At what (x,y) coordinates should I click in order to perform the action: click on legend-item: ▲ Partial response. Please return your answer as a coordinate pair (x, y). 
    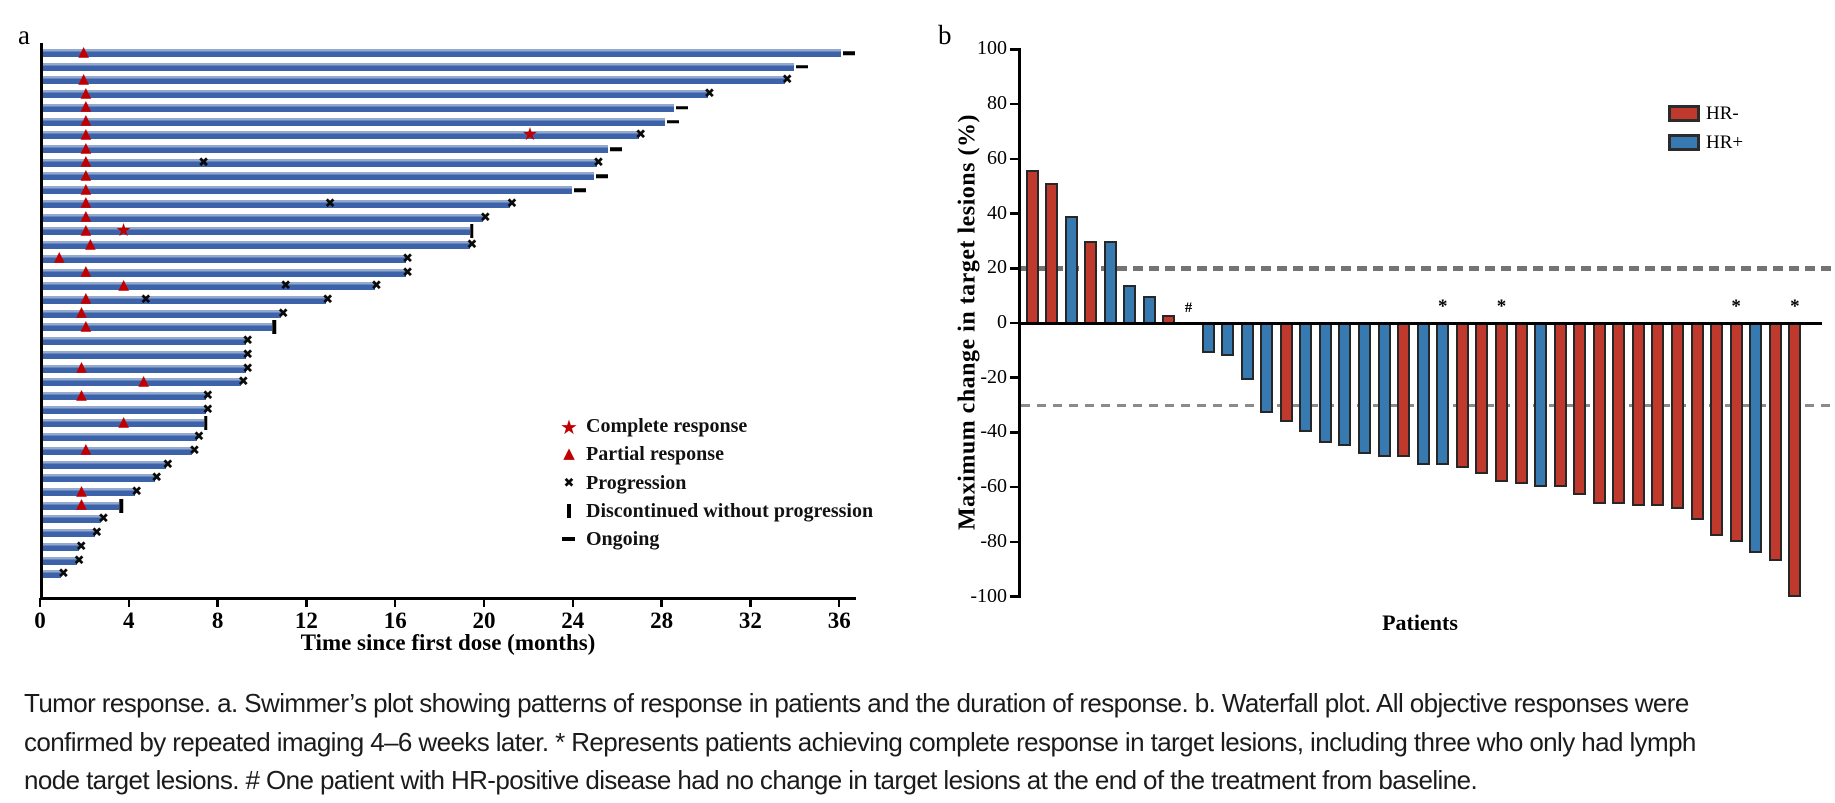
    Looking at the image, I should click on (706, 455).